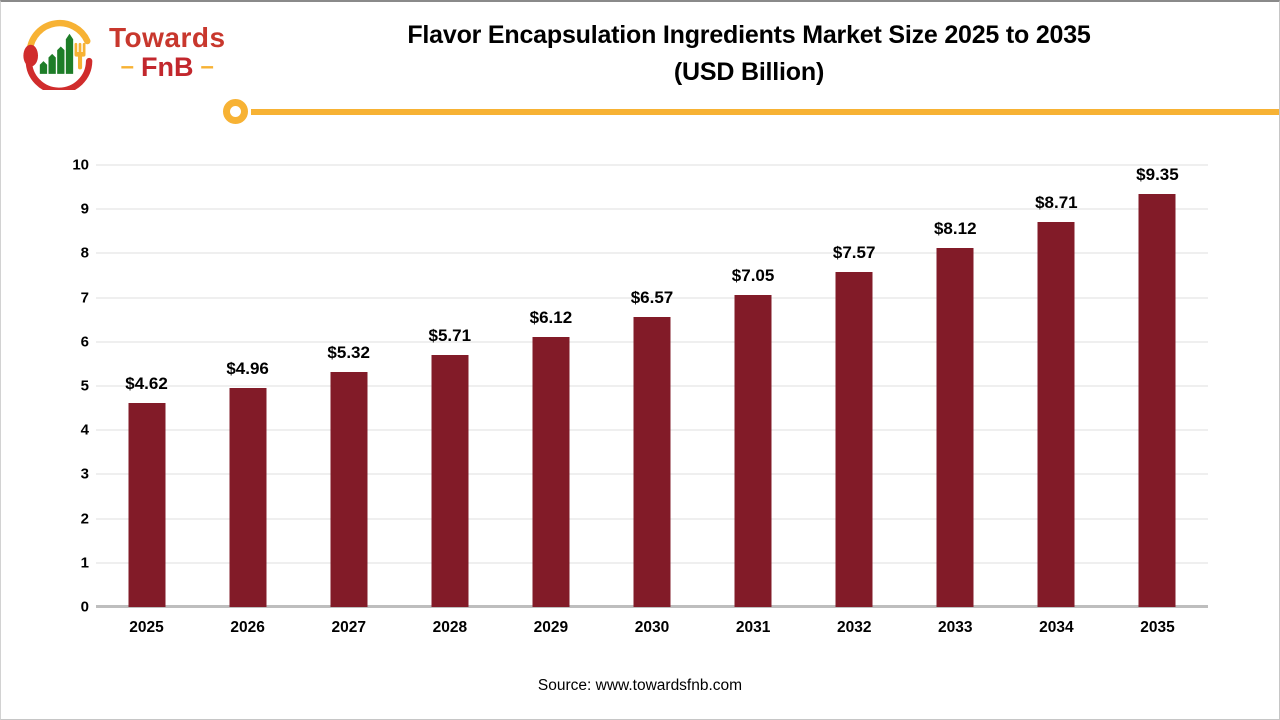 This screenshot has width=1280, height=720. What do you see at coordinates (235, 111) in the screenshot?
I see `divider-ring-icon` at bounding box center [235, 111].